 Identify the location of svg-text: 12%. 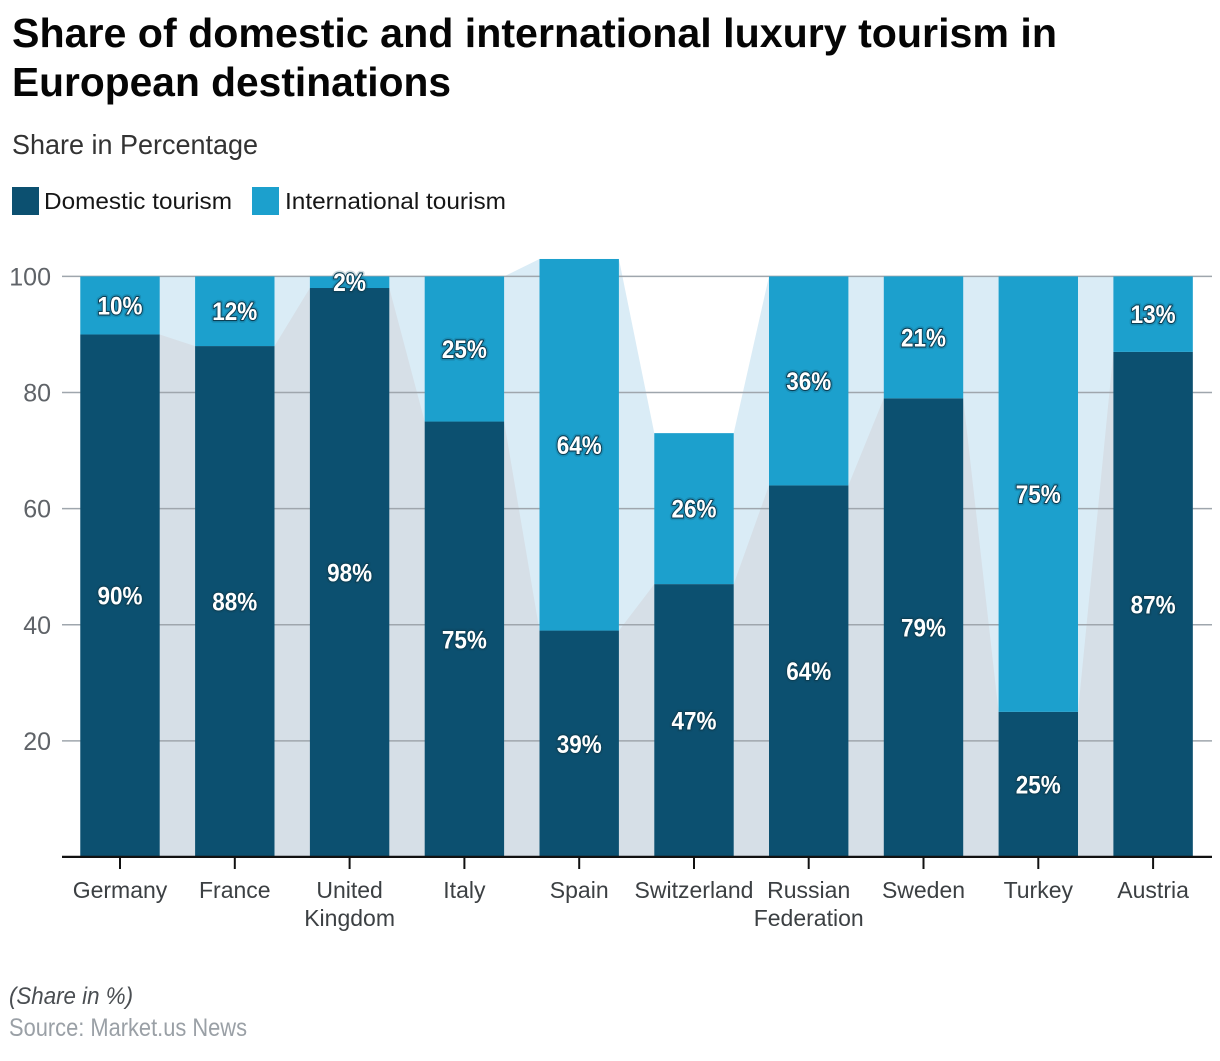
(234, 312).